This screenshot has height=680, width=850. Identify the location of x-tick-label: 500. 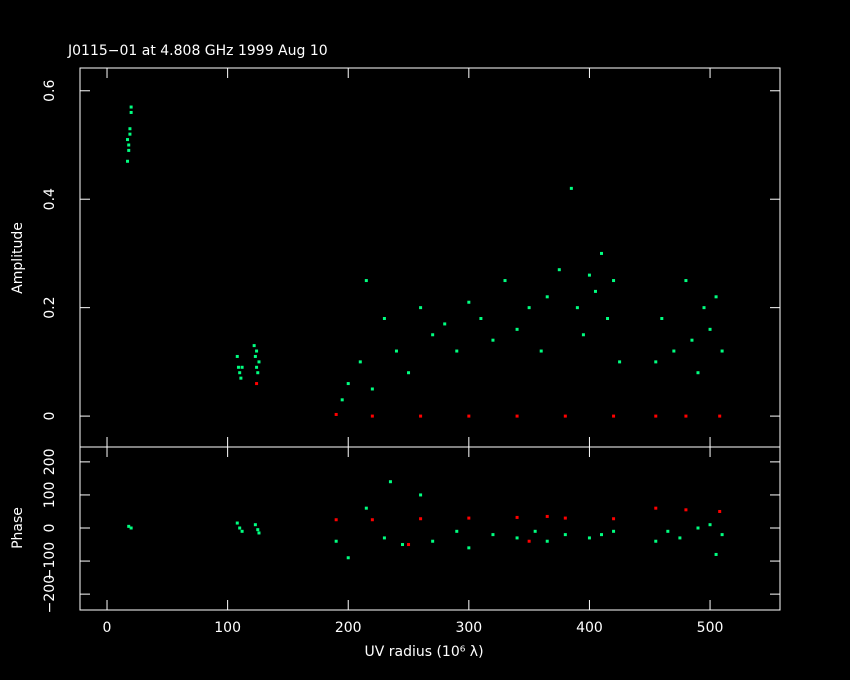
(710, 628).